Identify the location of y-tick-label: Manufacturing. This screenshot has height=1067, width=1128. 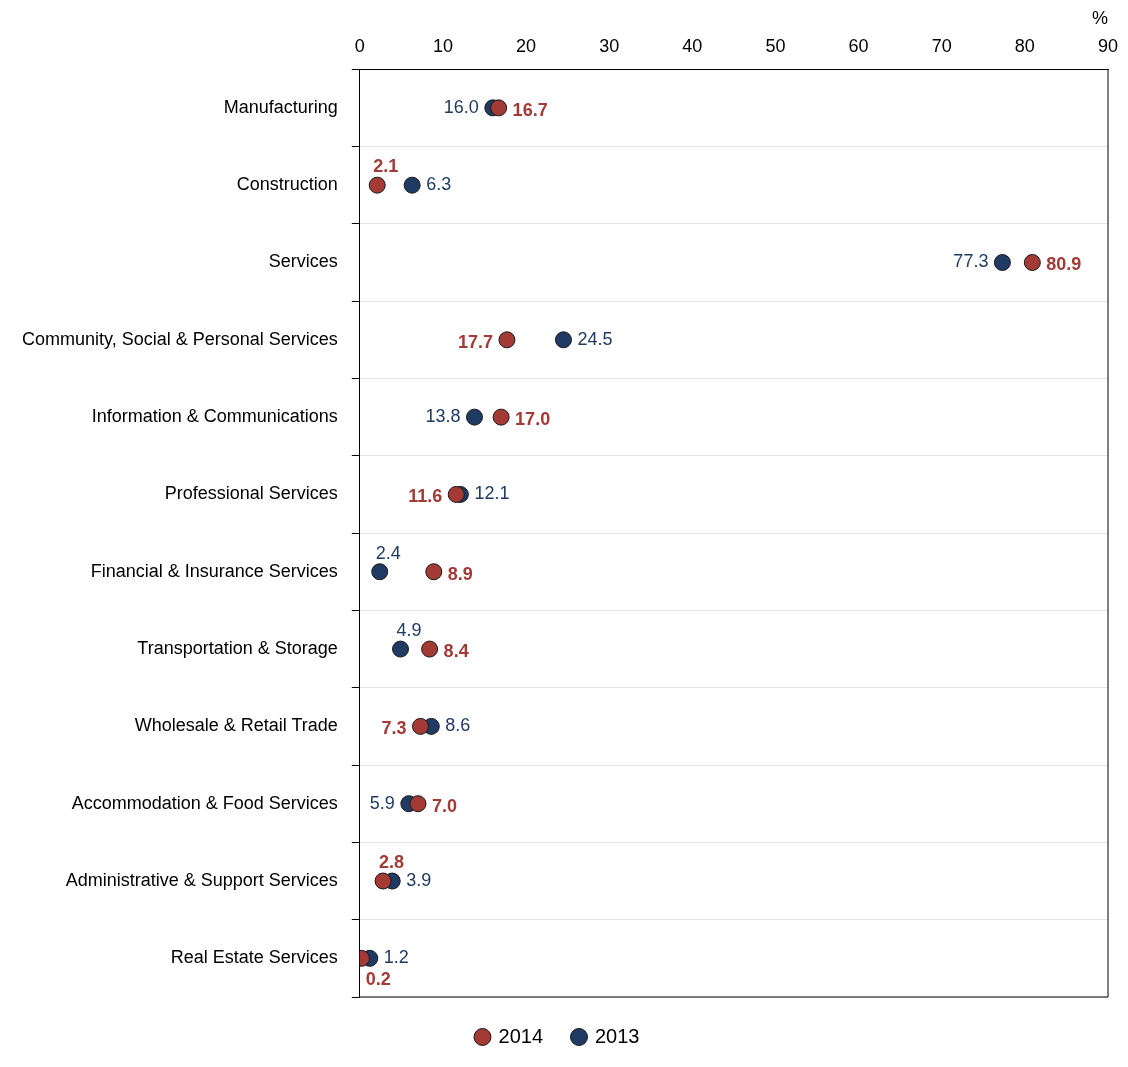
(280, 106).